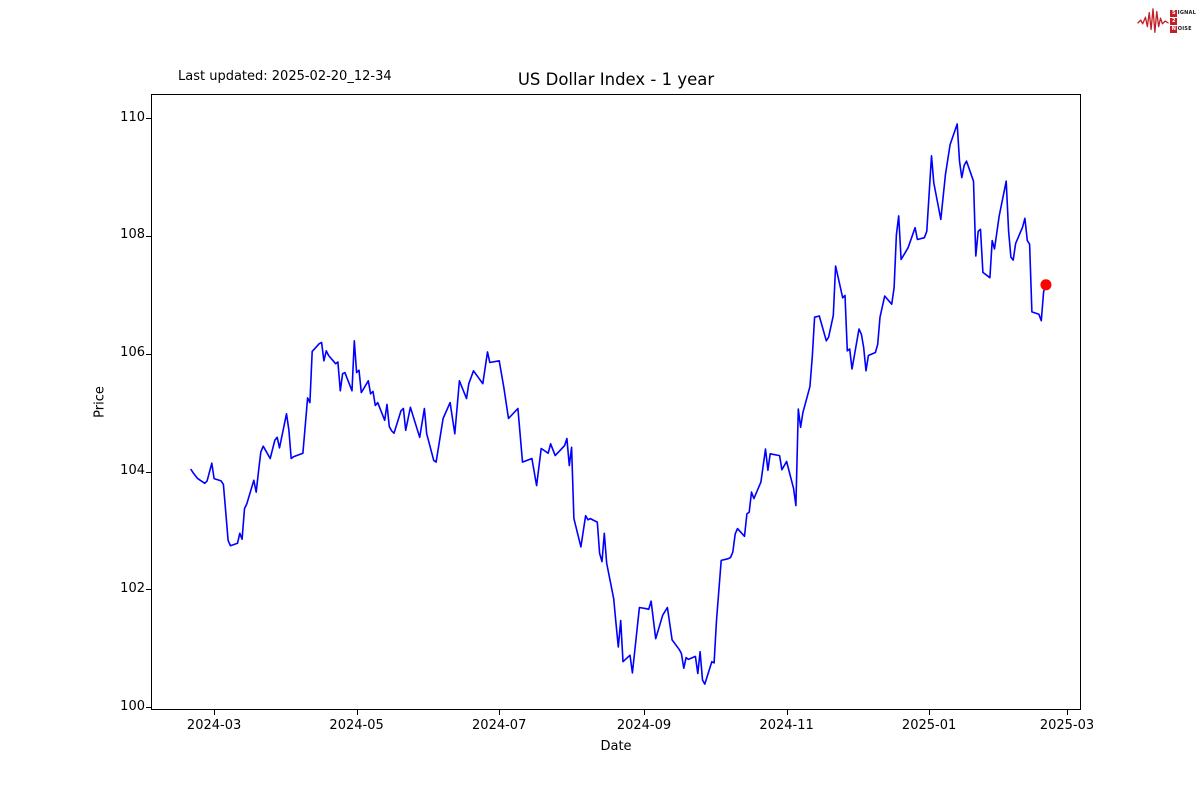 Image resolution: width=1200 pixels, height=800 pixels. I want to click on x-tick-label: 2025-01, so click(929, 725).